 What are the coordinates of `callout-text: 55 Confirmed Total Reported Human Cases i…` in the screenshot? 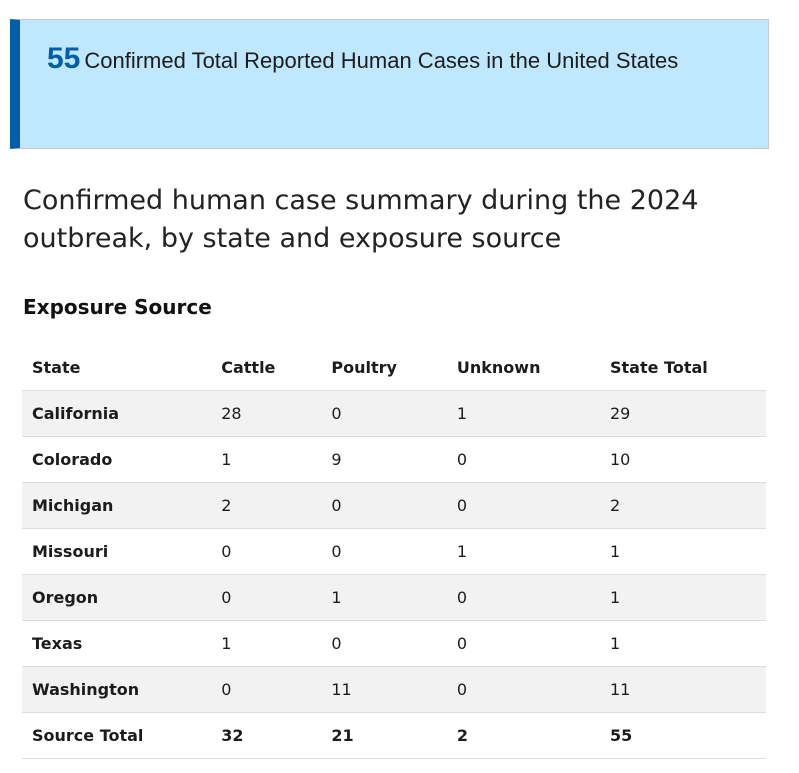 It's located at (362, 59).